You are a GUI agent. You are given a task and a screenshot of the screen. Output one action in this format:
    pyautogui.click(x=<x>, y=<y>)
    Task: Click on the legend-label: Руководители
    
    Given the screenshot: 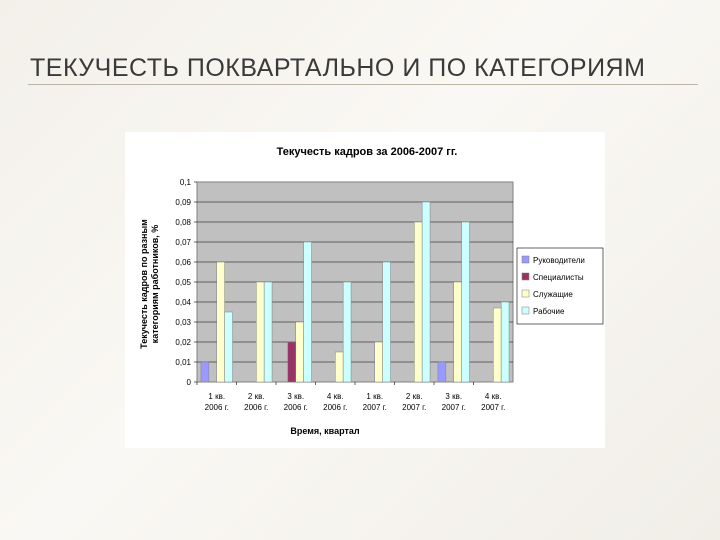 What is the action you would take?
    pyautogui.click(x=559, y=260)
    